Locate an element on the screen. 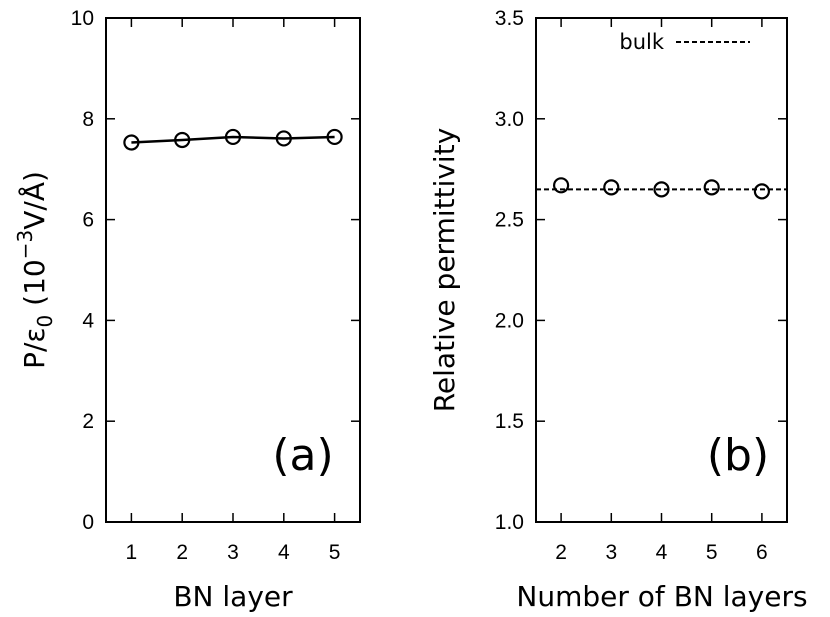  panel-b-x-tick-label: 3 is located at coordinates (611, 552).